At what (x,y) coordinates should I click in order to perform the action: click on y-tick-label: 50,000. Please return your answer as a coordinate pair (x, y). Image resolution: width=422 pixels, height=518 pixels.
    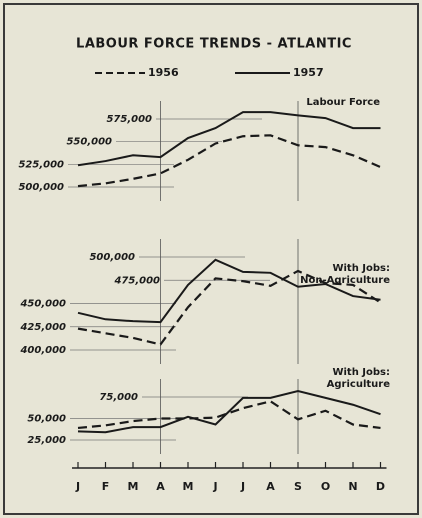
    Looking at the image, I should click on (46, 419).